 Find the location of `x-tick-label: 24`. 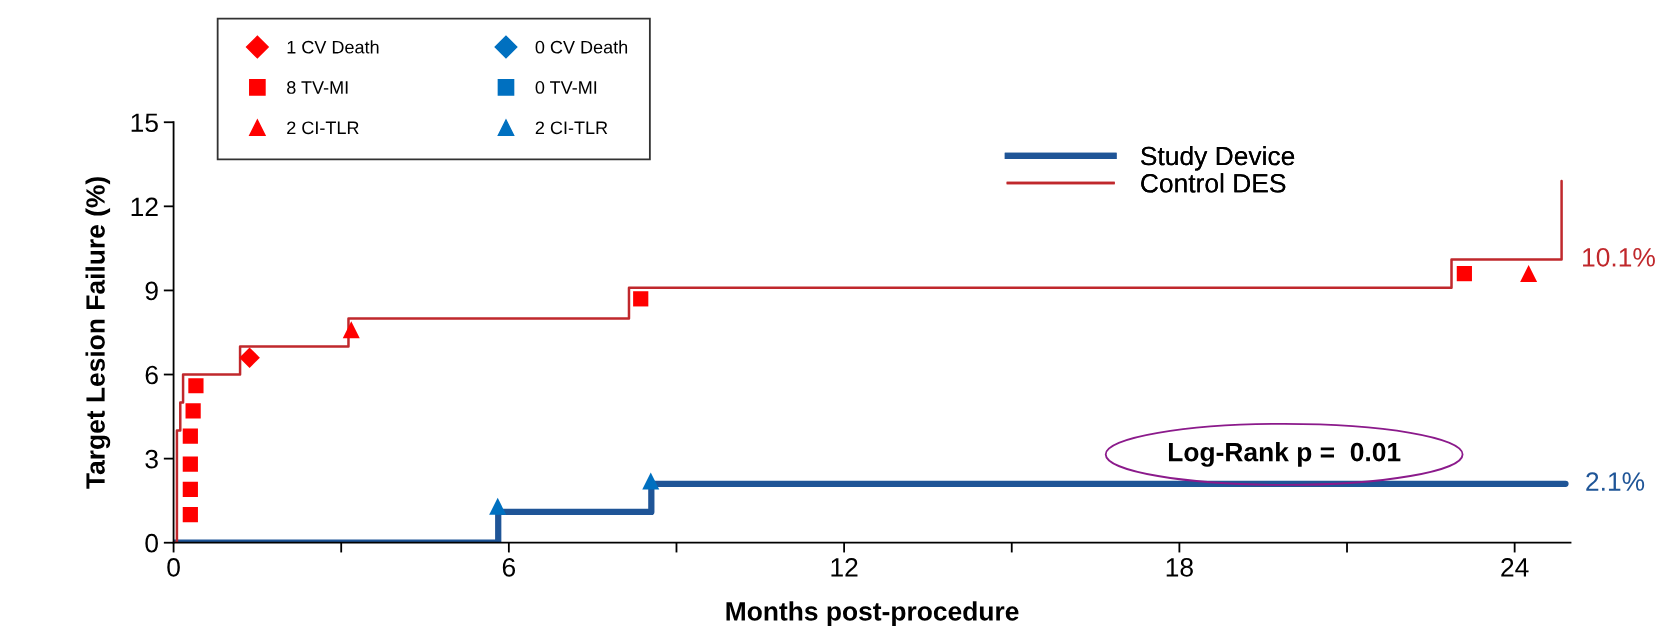

x-tick-label: 24 is located at coordinates (1515, 567).